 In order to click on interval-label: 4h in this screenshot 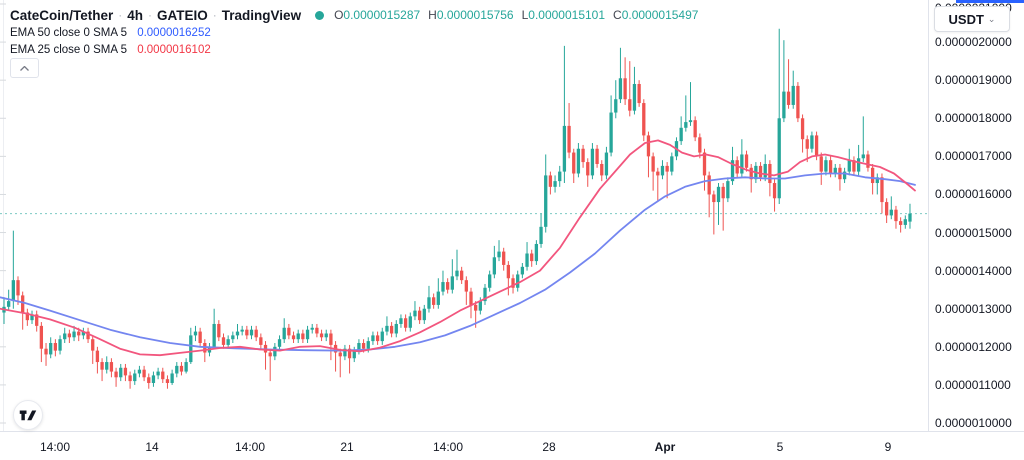, I will do `click(135, 15)`.